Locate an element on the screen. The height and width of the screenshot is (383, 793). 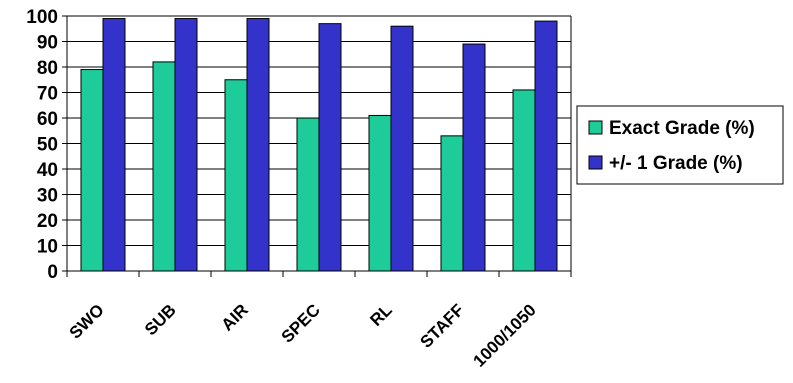
x-tick-label: SPEC is located at coordinates (301, 323).